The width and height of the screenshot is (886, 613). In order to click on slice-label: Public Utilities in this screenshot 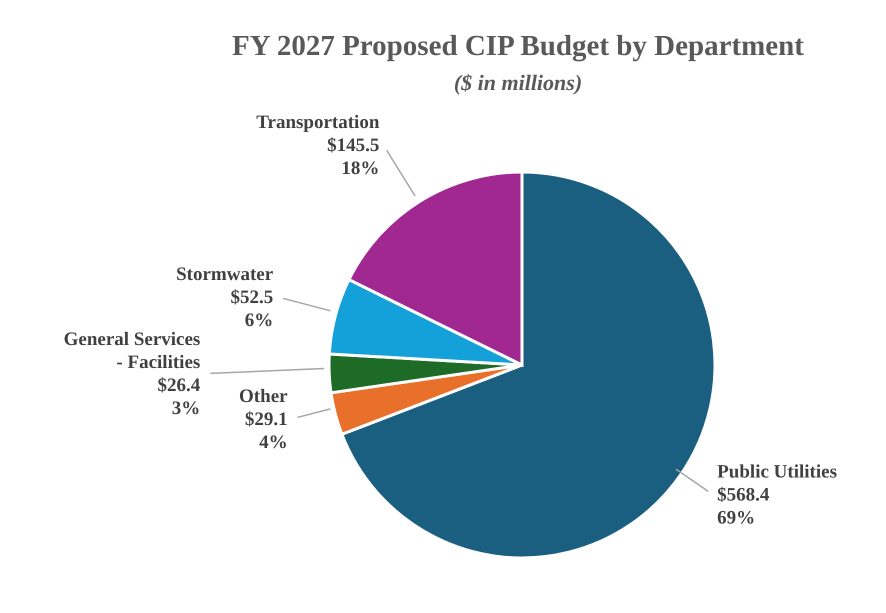, I will do `click(777, 472)`.